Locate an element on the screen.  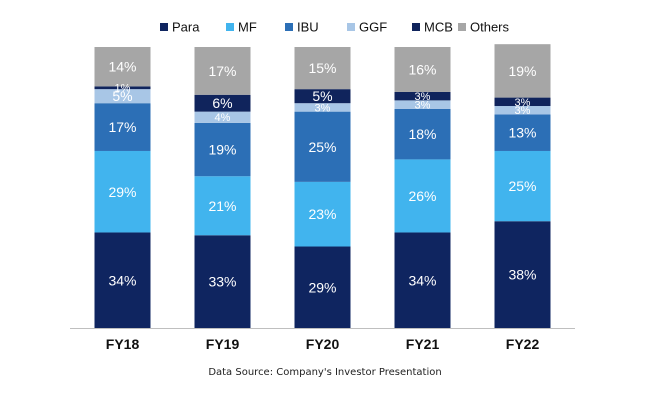
data-label-ggf-fy18: 5% is located at coordinates (122, 96).